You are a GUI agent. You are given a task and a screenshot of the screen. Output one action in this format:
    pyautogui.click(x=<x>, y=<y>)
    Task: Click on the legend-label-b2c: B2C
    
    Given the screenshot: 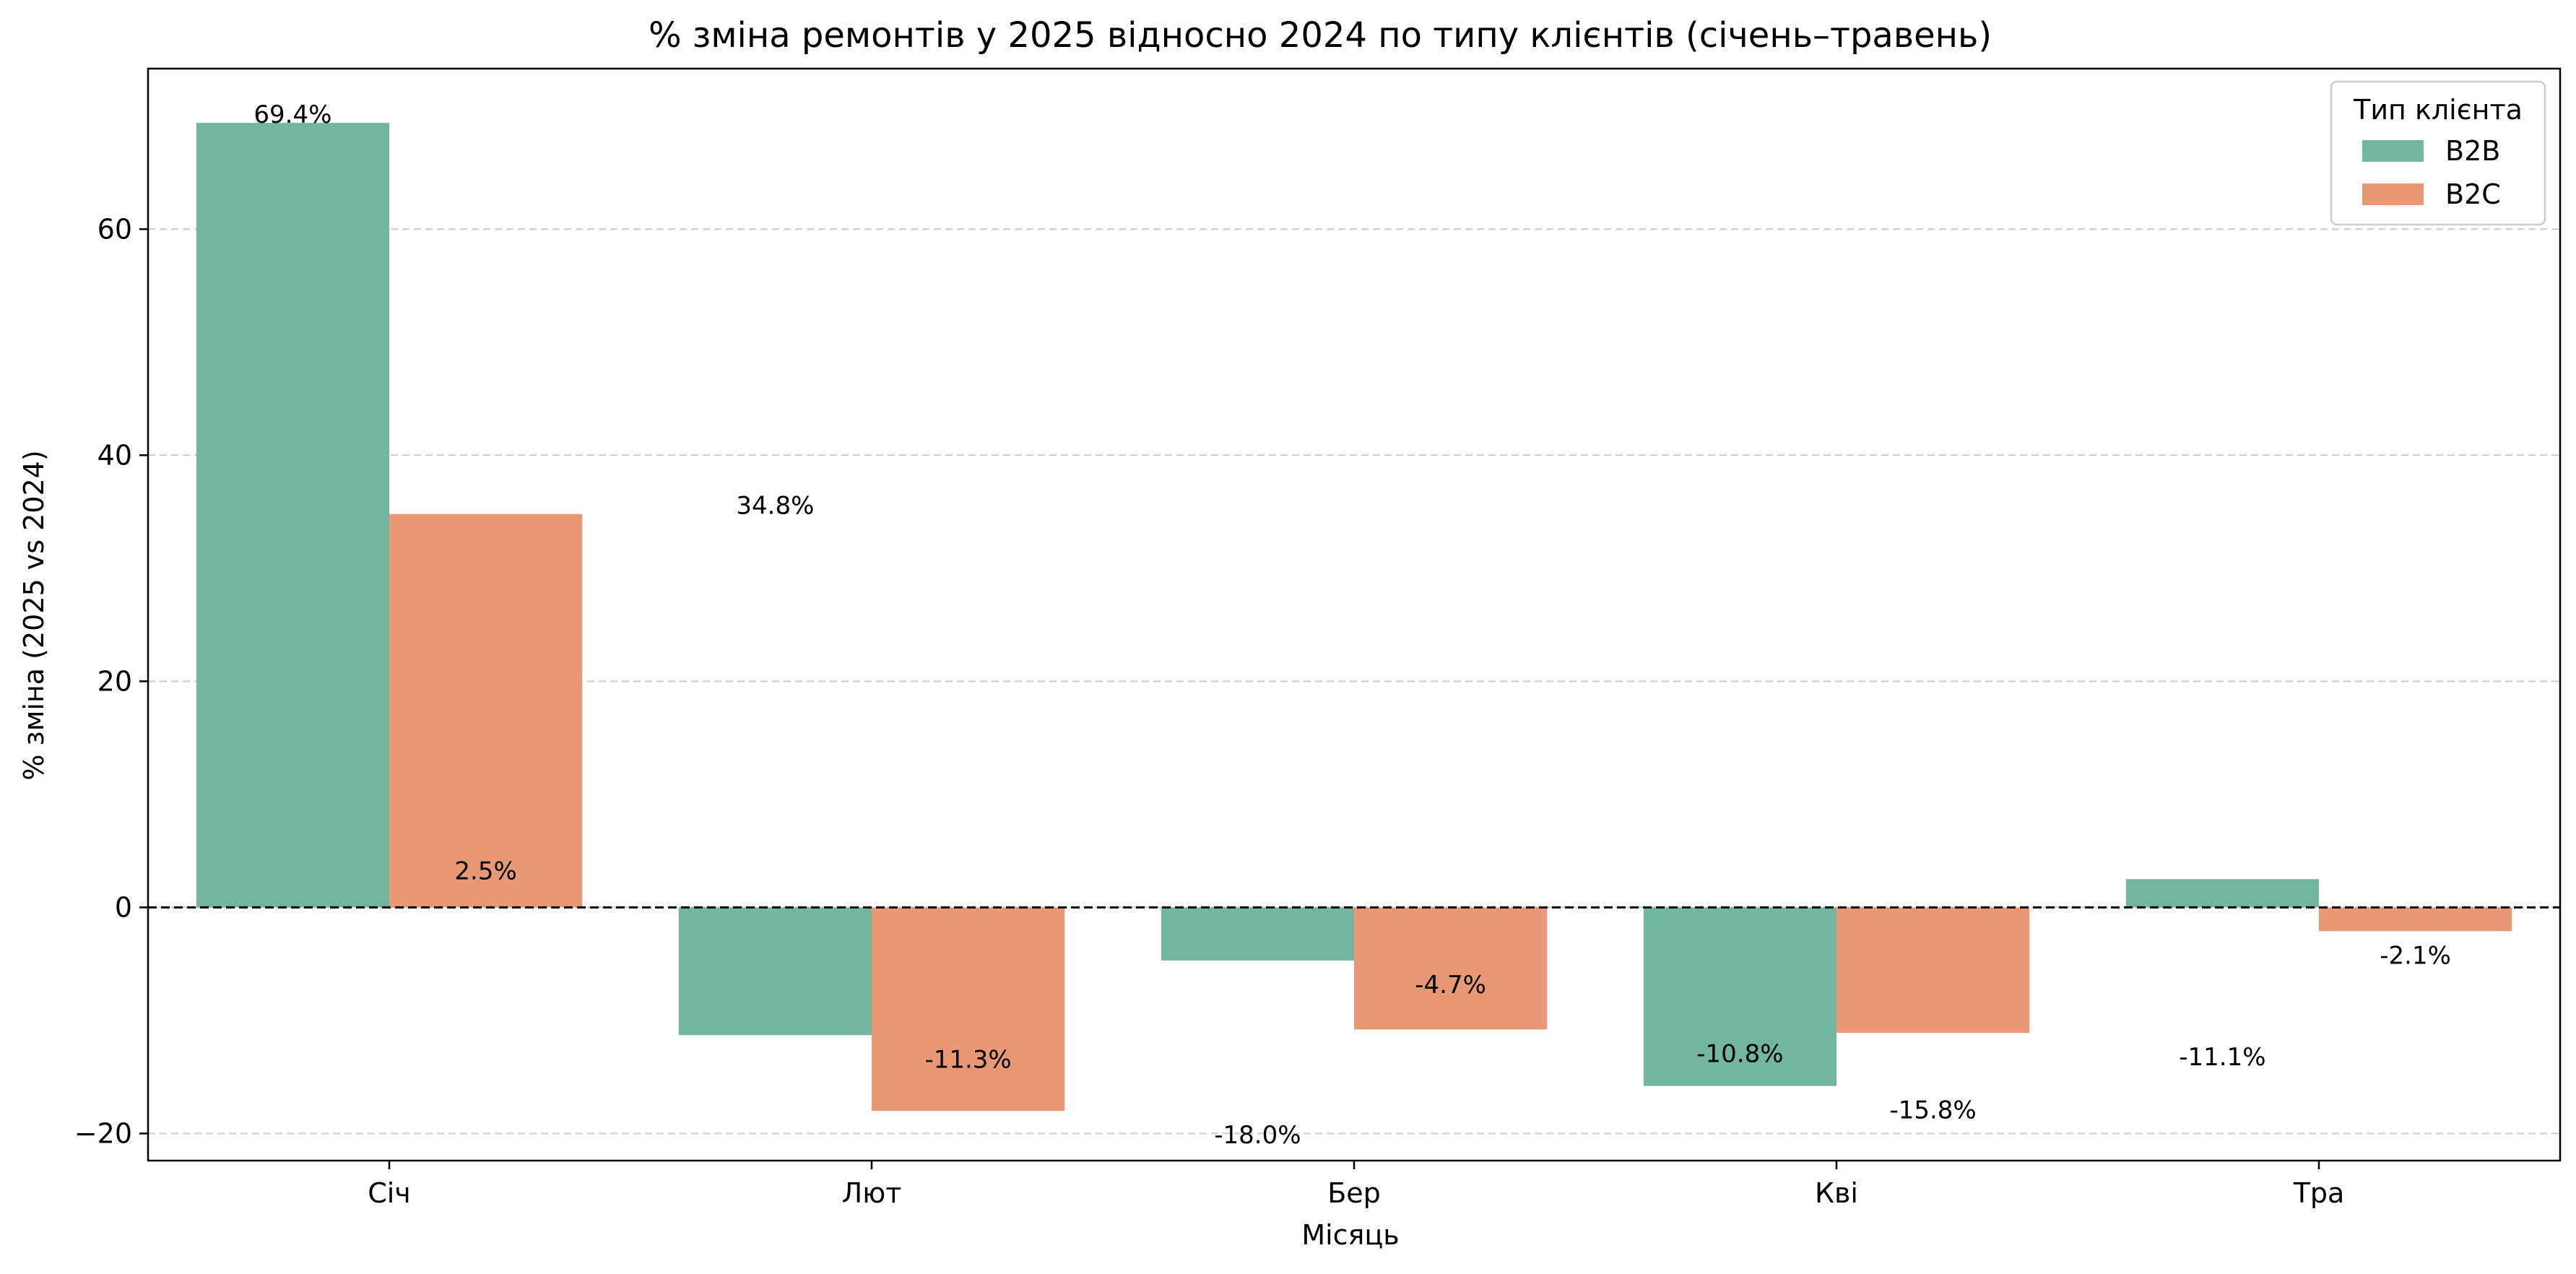 What is the action you would take?
    pyautogui.click(x=2473, y=194)
    